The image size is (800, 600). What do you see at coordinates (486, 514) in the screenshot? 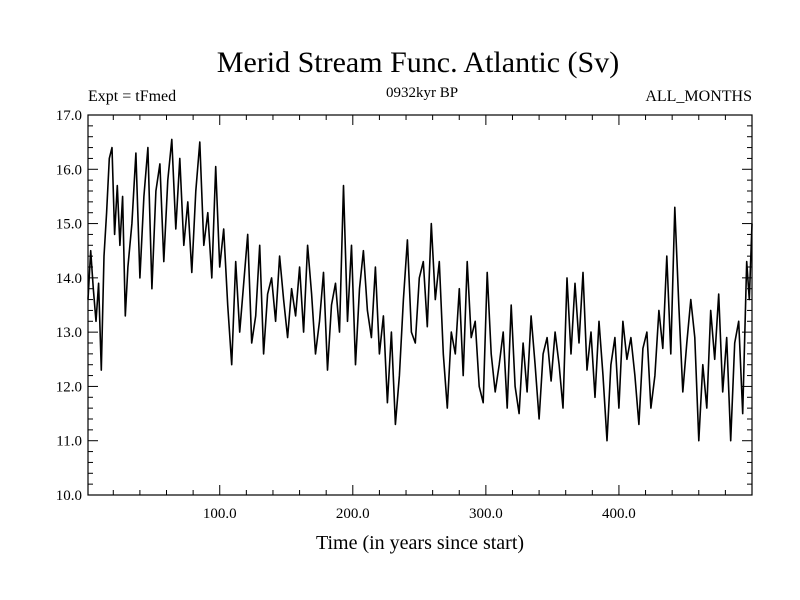
I see `x-tick-label: 300.0` at bounding box center [486, 514].